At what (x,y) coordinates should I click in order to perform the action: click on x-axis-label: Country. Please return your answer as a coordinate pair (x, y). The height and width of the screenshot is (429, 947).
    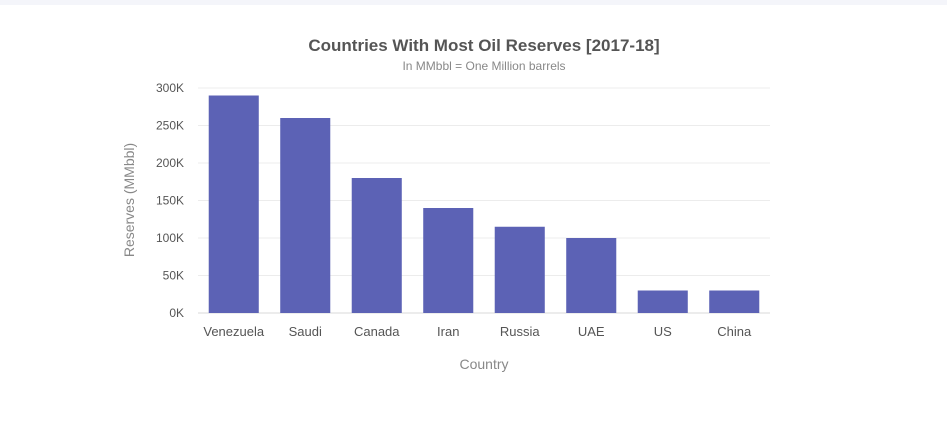
    Looking at the image, I should click on (483, 364).